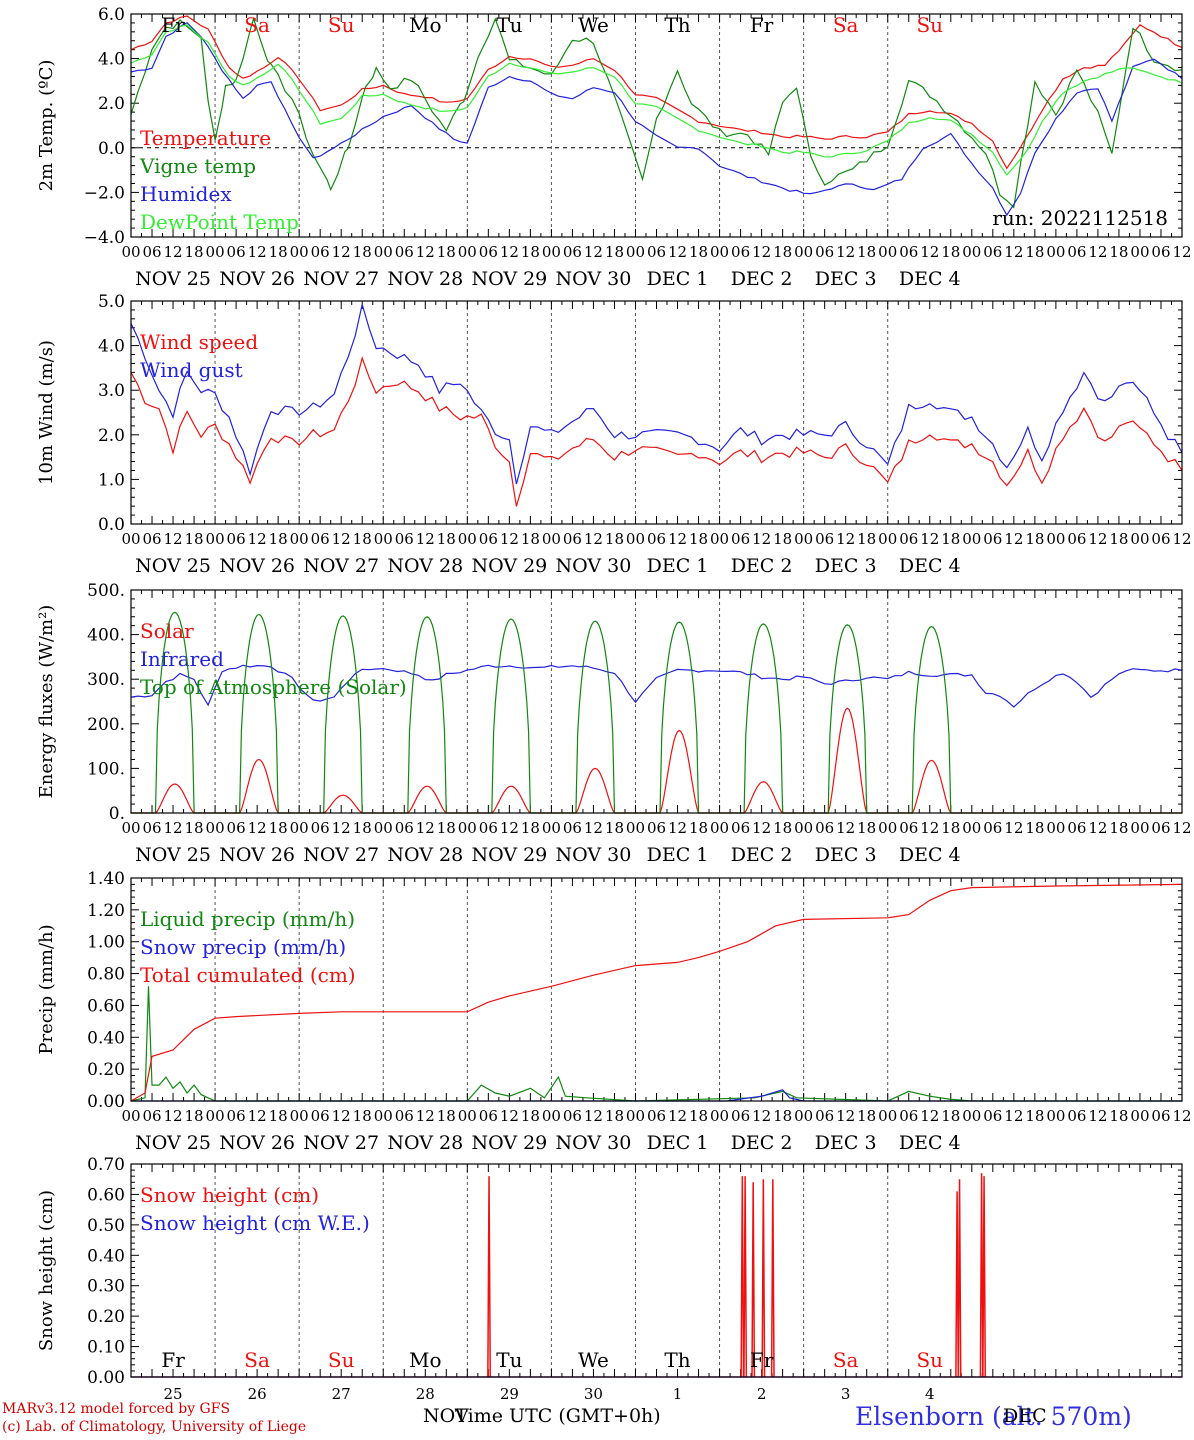 The image size is (1194, 1440). I want to click on y-tick-label: 400., so click(106, 636).